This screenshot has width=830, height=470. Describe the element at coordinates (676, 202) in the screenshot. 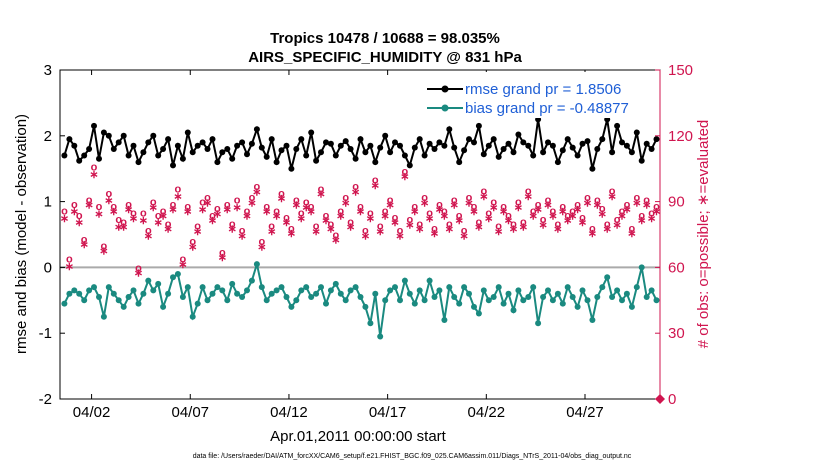

I see `right-tick-label: 90` at that location.